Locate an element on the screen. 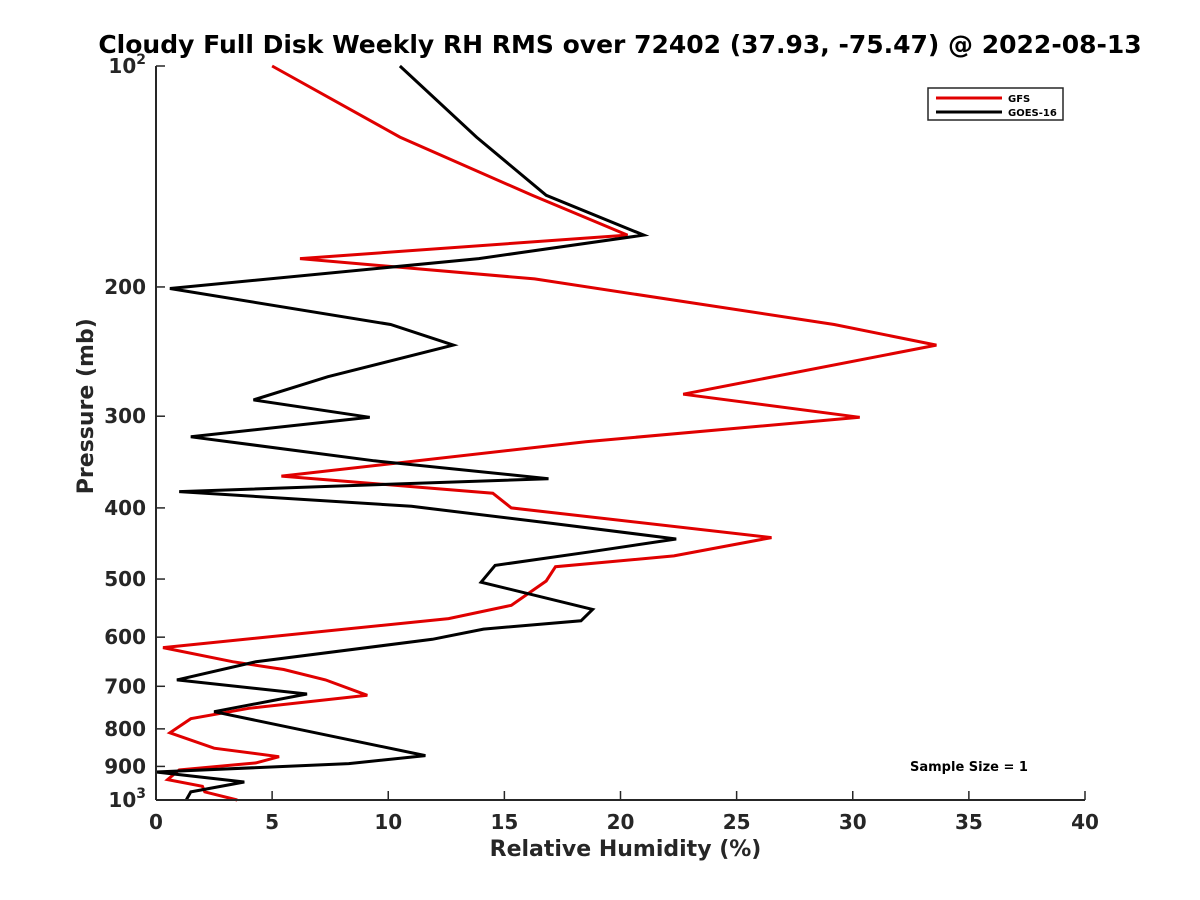 The image size is (1200, 900). y-axis-title: Pressure (mb) is located at coordinates (86, 406).